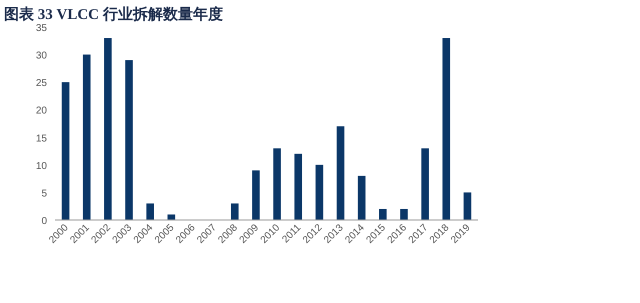  What do you see at coordinates (42, 84) in the screenshot?
I see `y-tick-label: 25` at bounding box center [42, 84].